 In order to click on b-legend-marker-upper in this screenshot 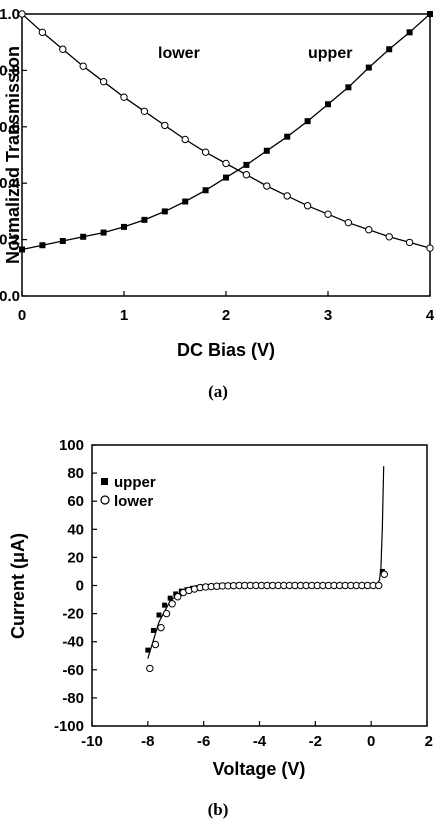, I will do `click(104, 481)`.